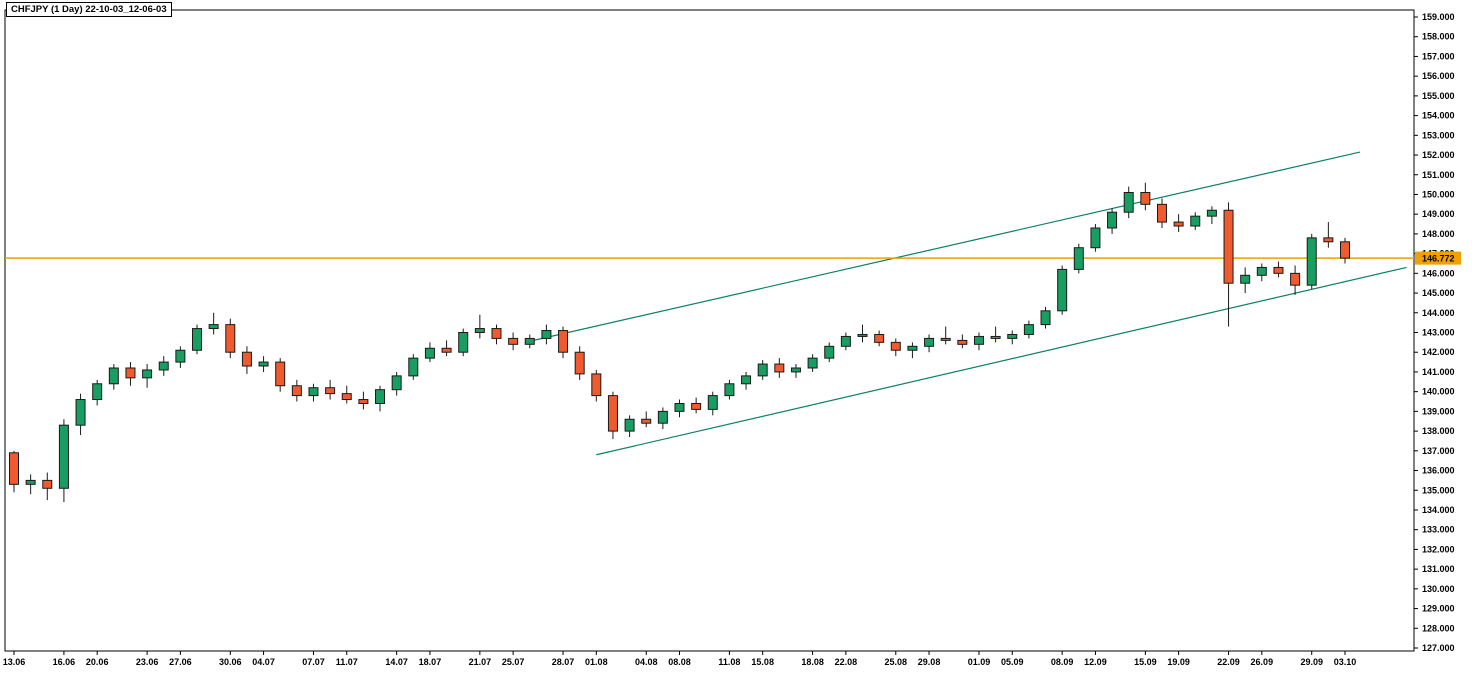  I want to click on date-tick-label: 01.09, so click(979, 662).